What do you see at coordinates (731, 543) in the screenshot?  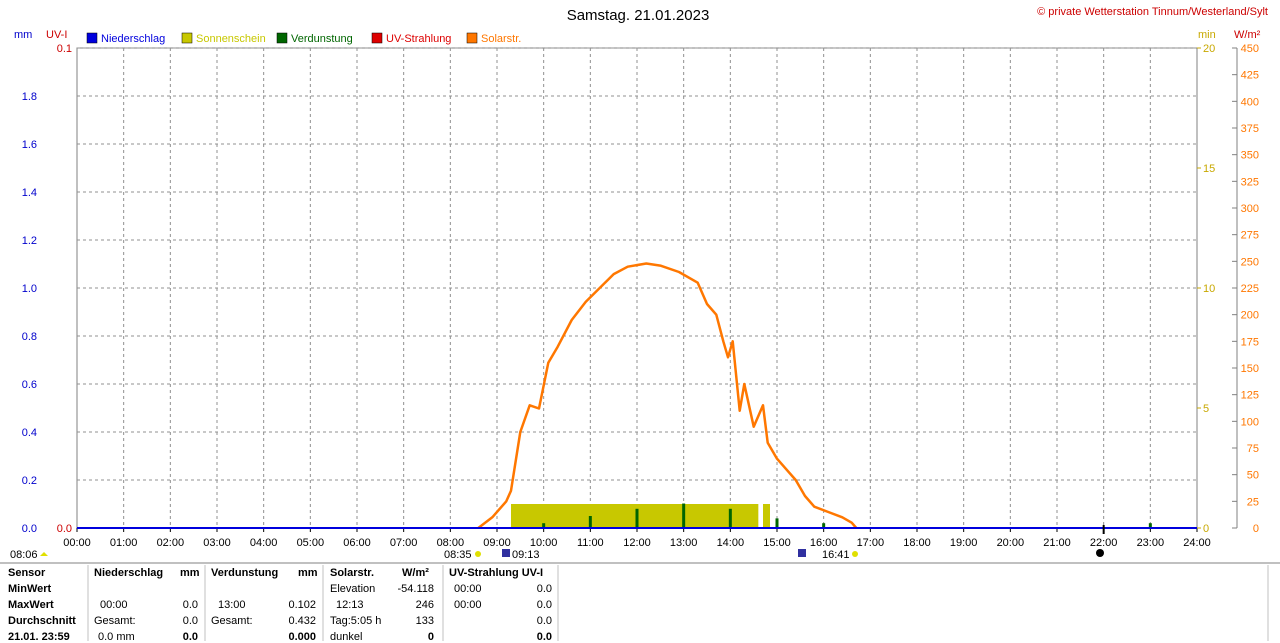 I see `x-tick-label: 14:00` at bounding box center [731, 543].